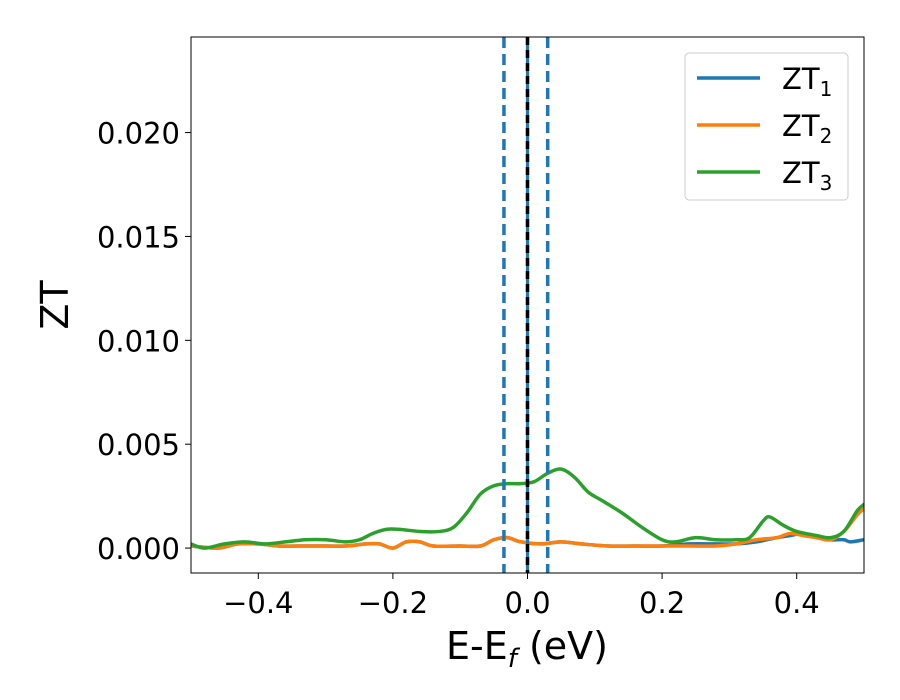 The image size is (900, 700). What do you see at coordinates (807, 81) in the screenshot?
I see `legend-label-zt1: ZT1` at bounding box center [807, 81].